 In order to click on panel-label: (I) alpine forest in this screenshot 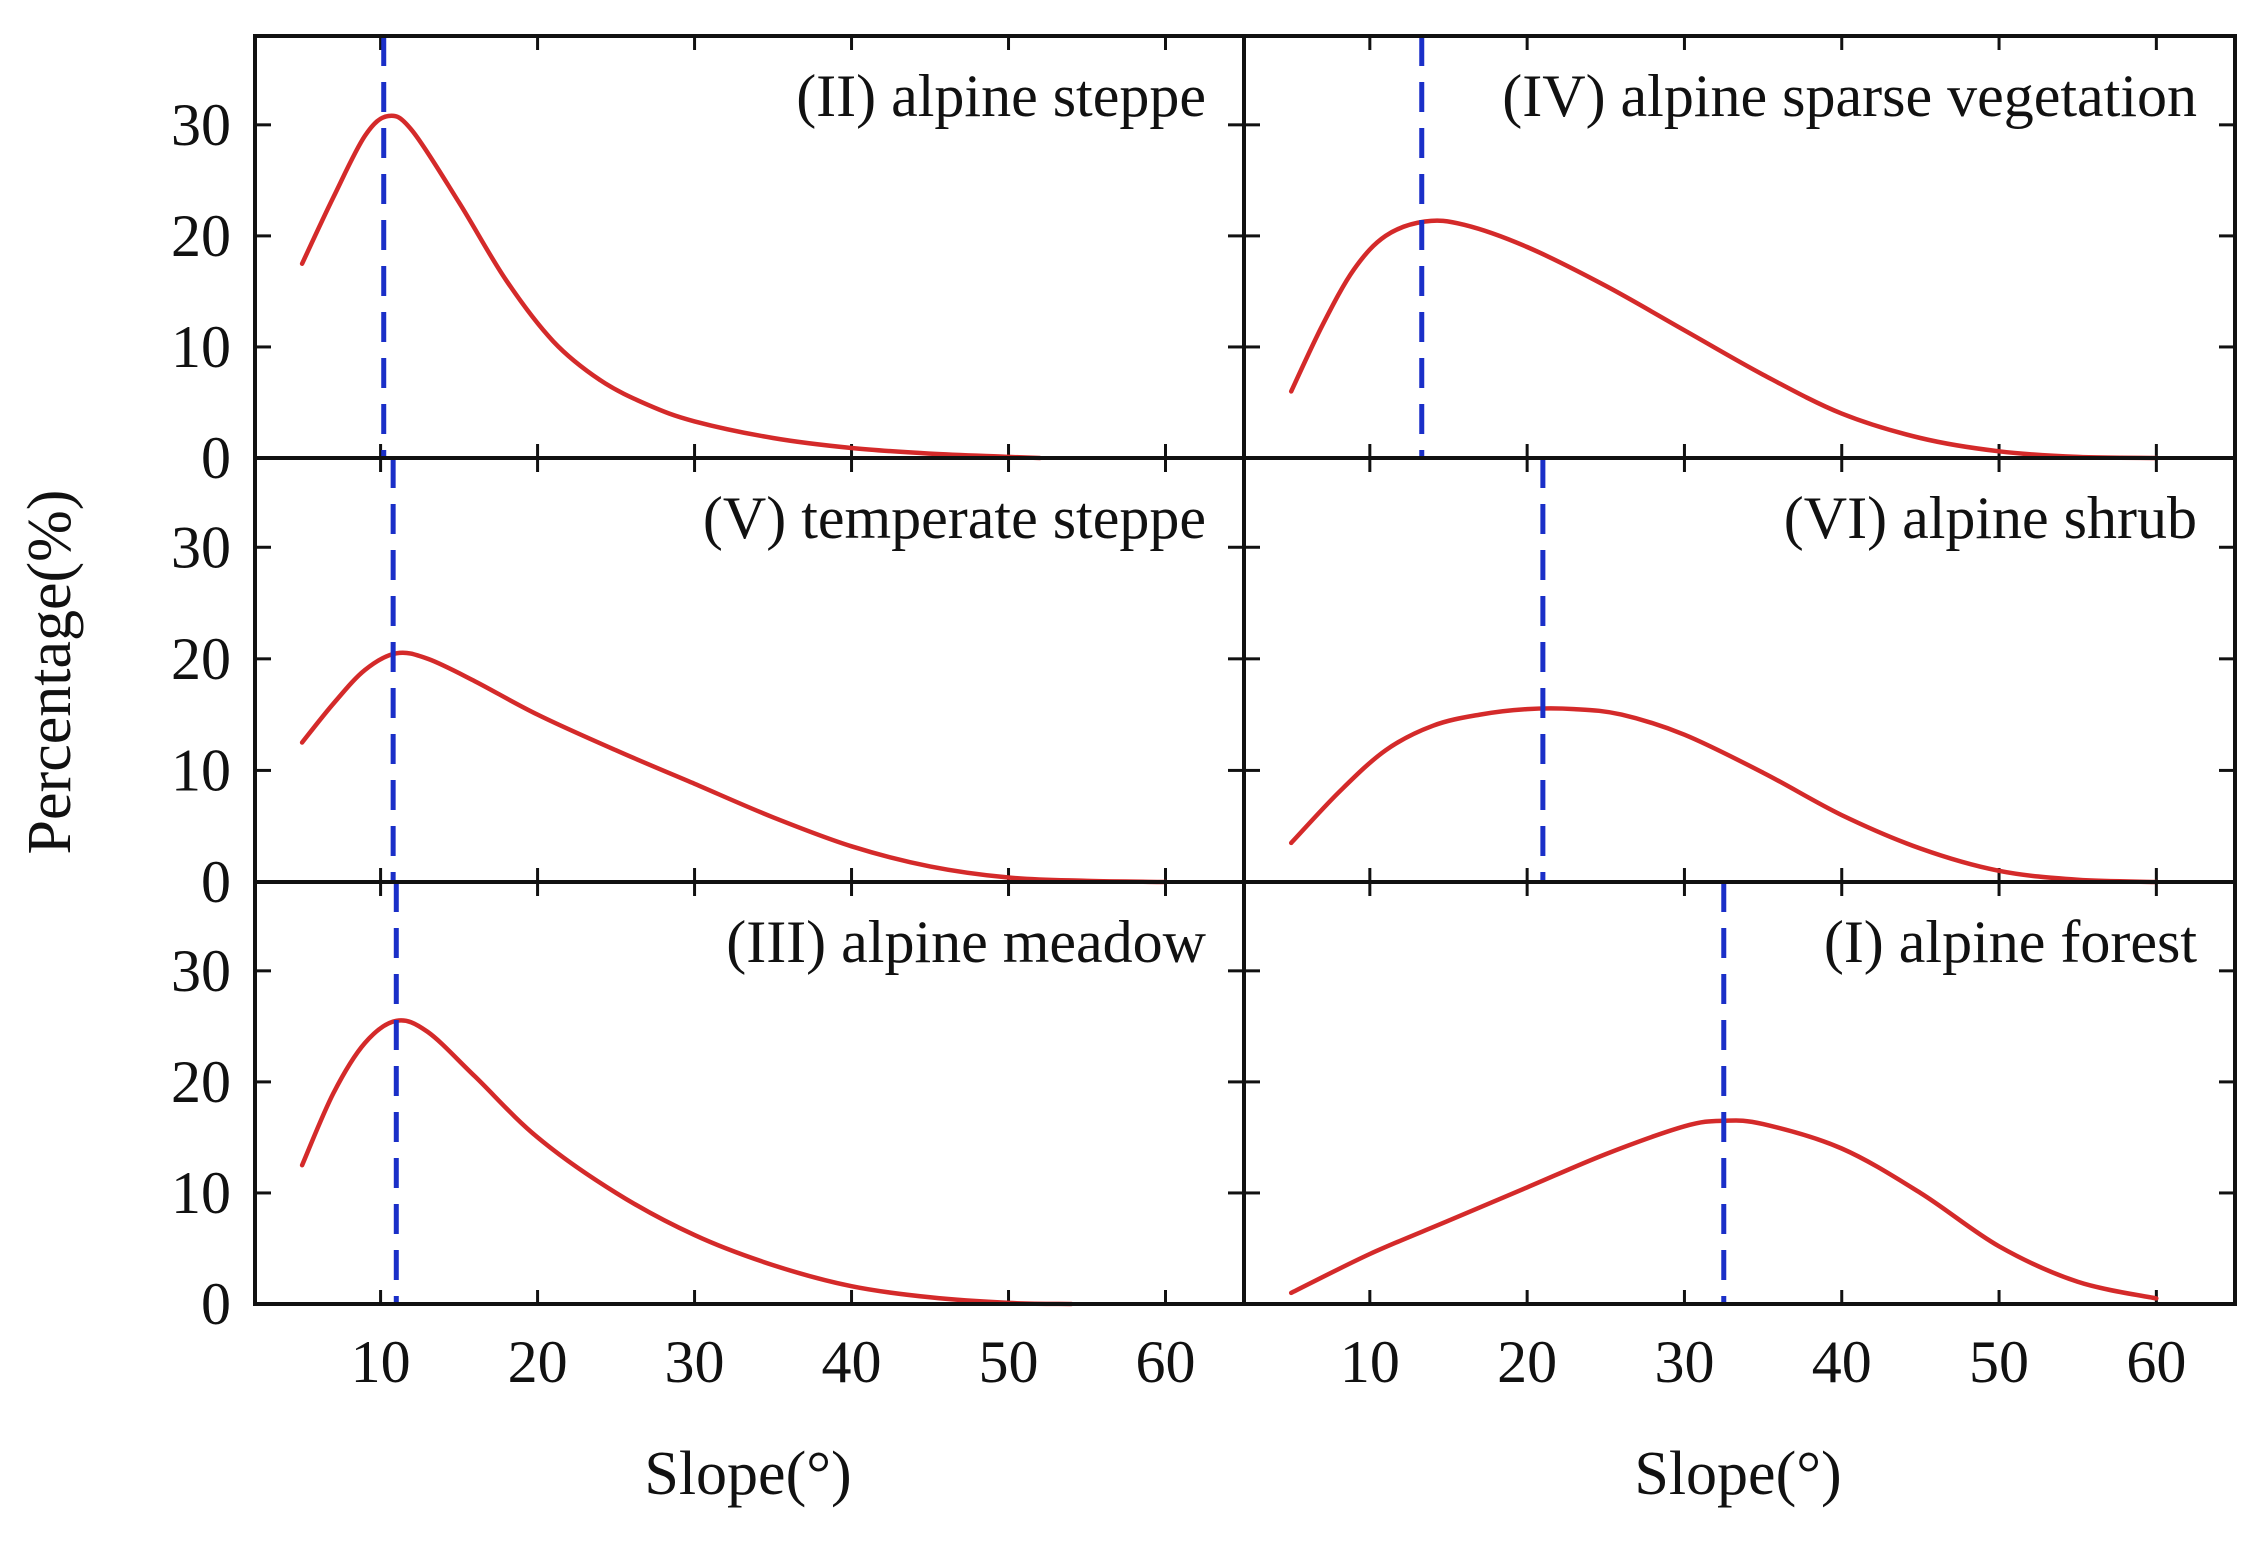, I will do `click(2010, 942)`.